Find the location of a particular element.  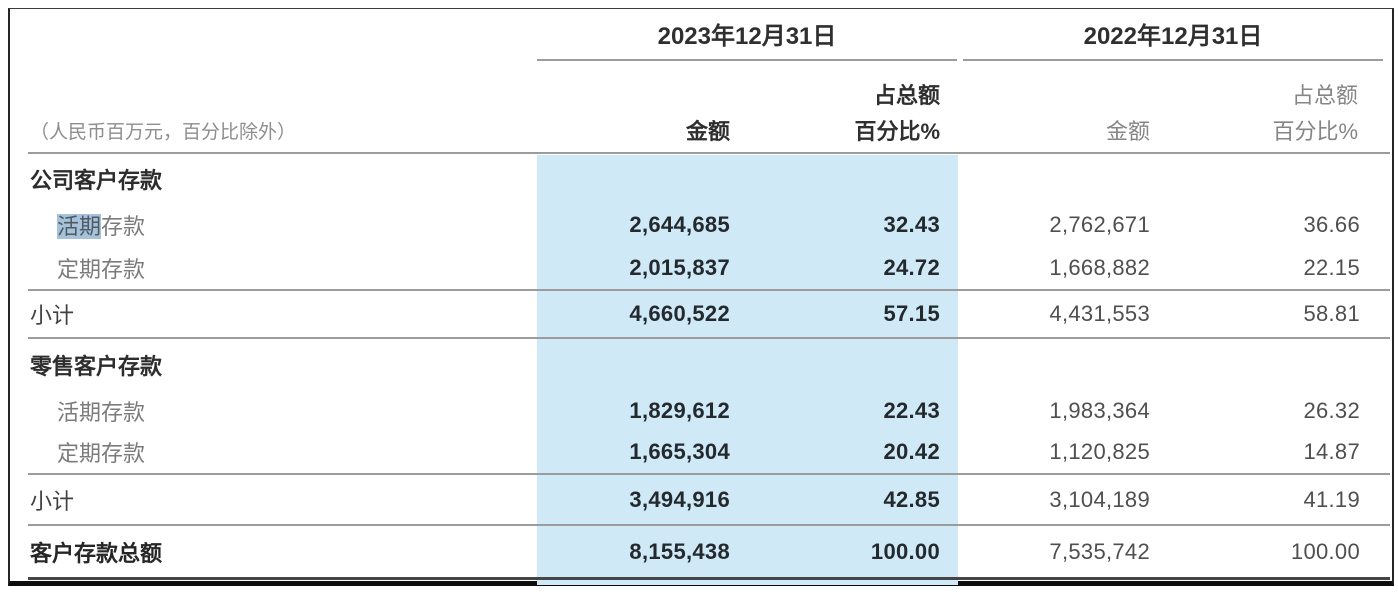

table-row-retail-demand: 活期存款 1,829,612 22.43 1,983,364 26.32 is located at coordinates (709, 411).